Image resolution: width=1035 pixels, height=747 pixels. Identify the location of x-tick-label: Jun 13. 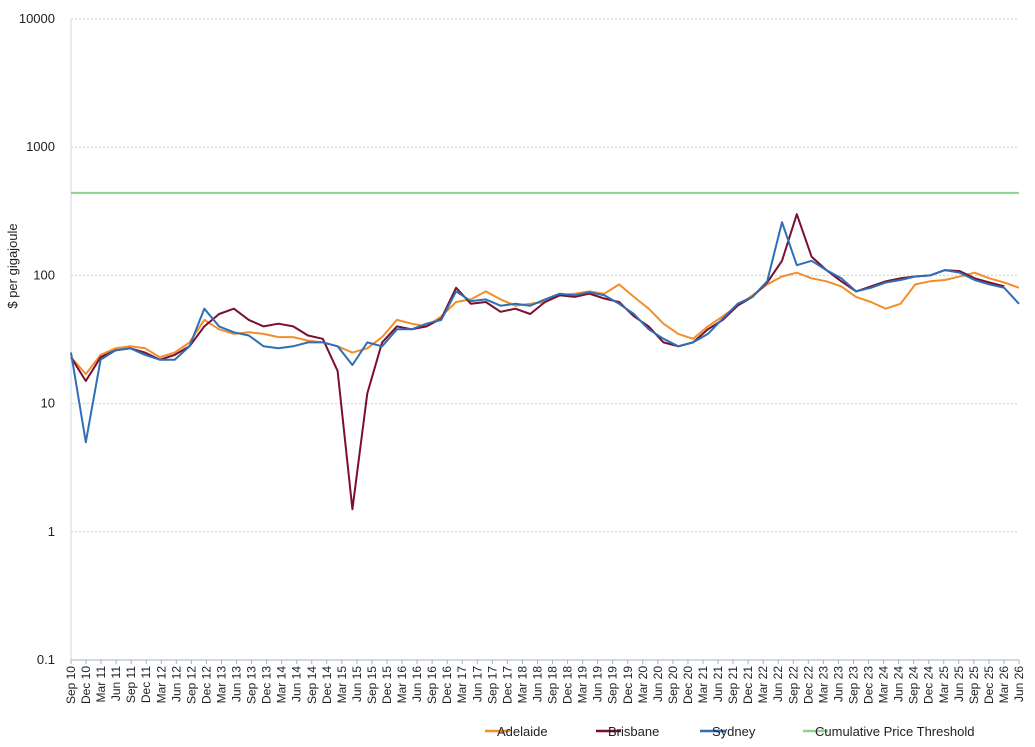
(237, 684).